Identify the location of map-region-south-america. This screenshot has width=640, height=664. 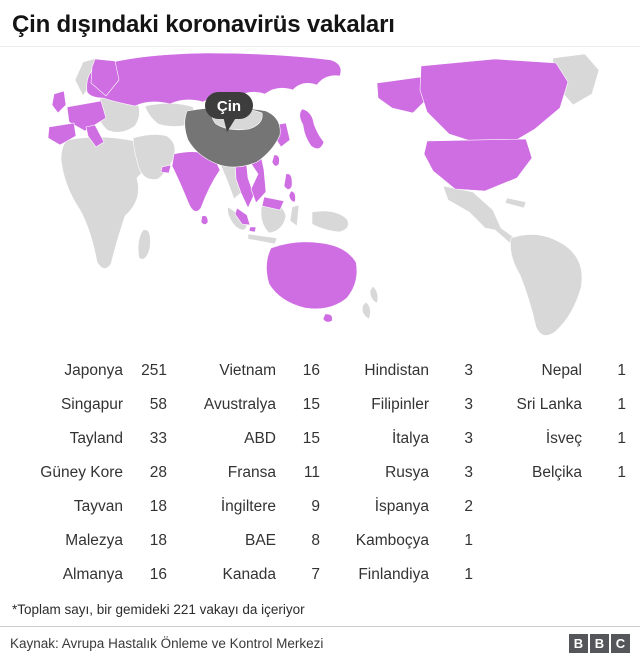
(546, 285).